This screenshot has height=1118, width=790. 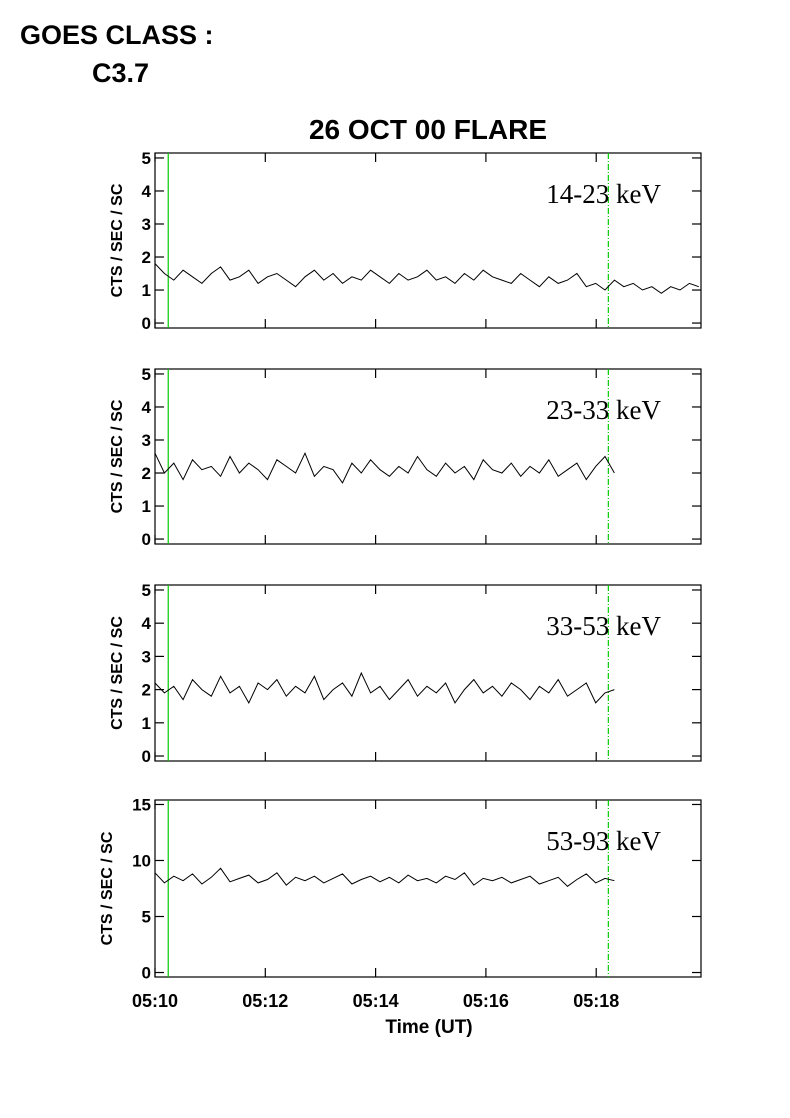 What do you see at coordinates (376, 1001) in the screenshot?
I see `x-tick-label: 05:14` at bounding box center [376, 1001].